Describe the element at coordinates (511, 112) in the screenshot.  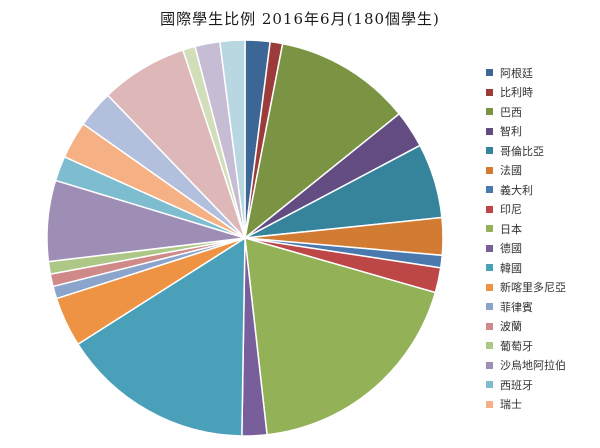
I see `legend-label: 巴西` at that location.